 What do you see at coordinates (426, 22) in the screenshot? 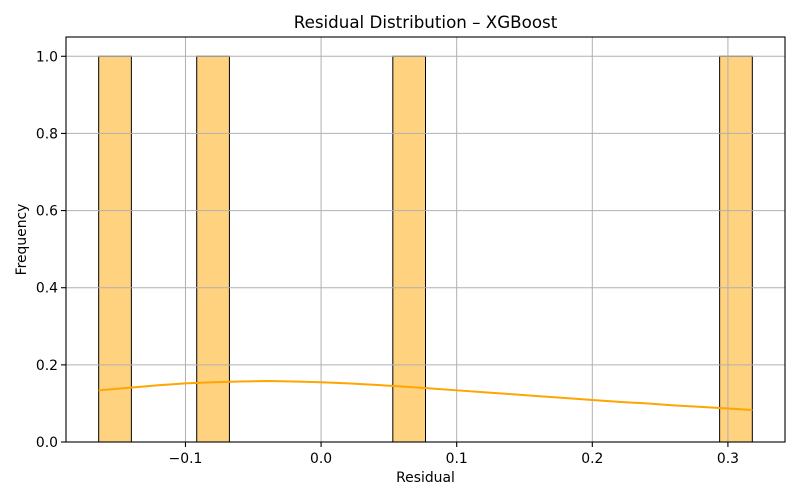
I see `chart-title: Residual Distribution – XGBoost` at bounding box center [426, 22].